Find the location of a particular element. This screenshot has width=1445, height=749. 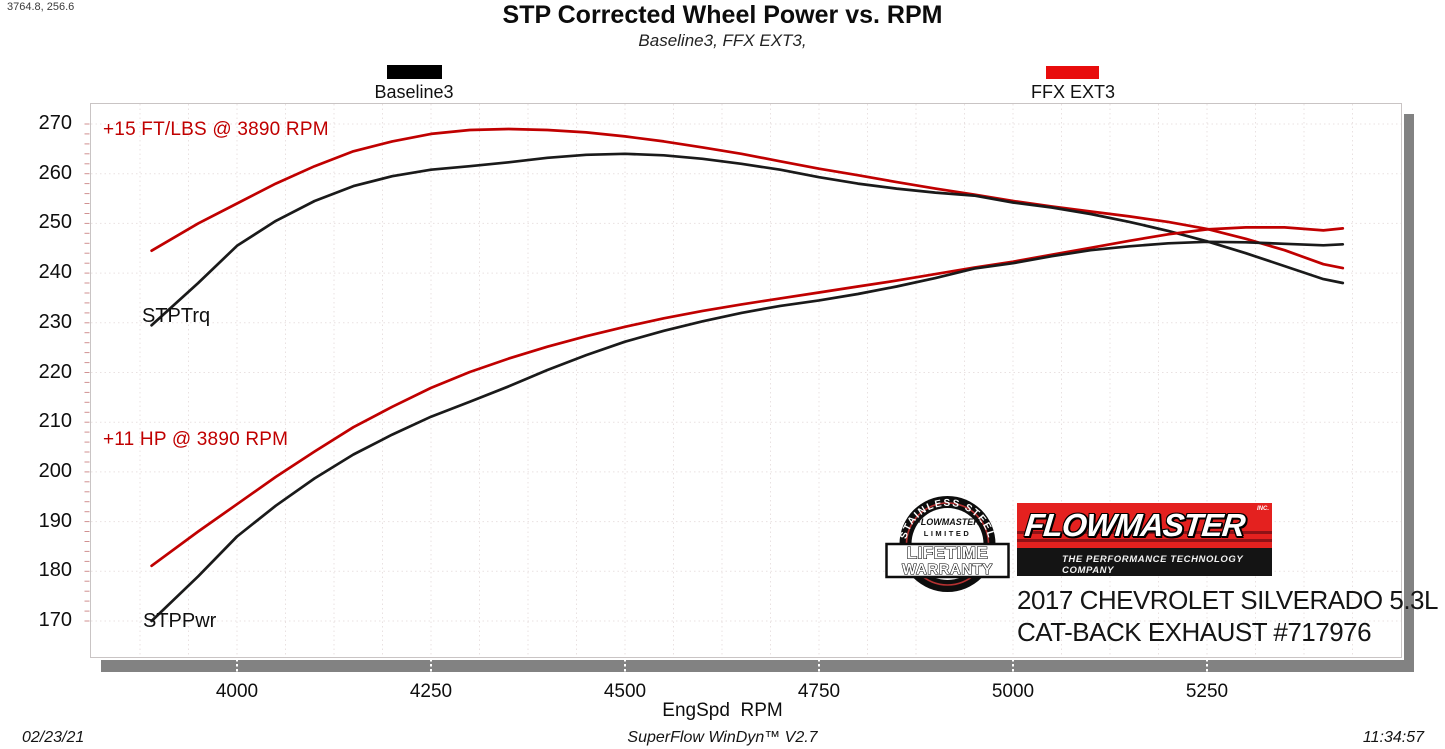

logo-wordmark: FLOWMASTER is located at coordinates (1135, 525).